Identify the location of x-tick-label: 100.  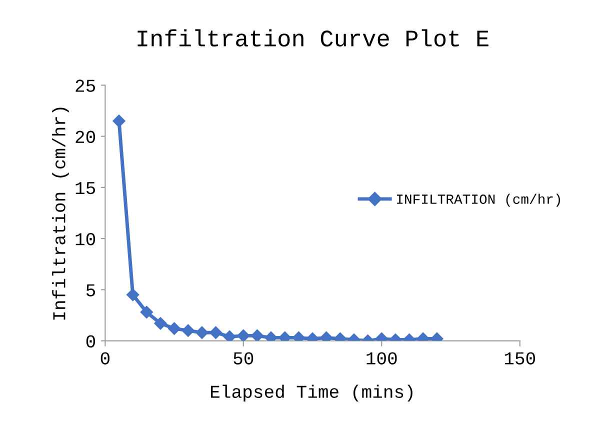
(381, 358).